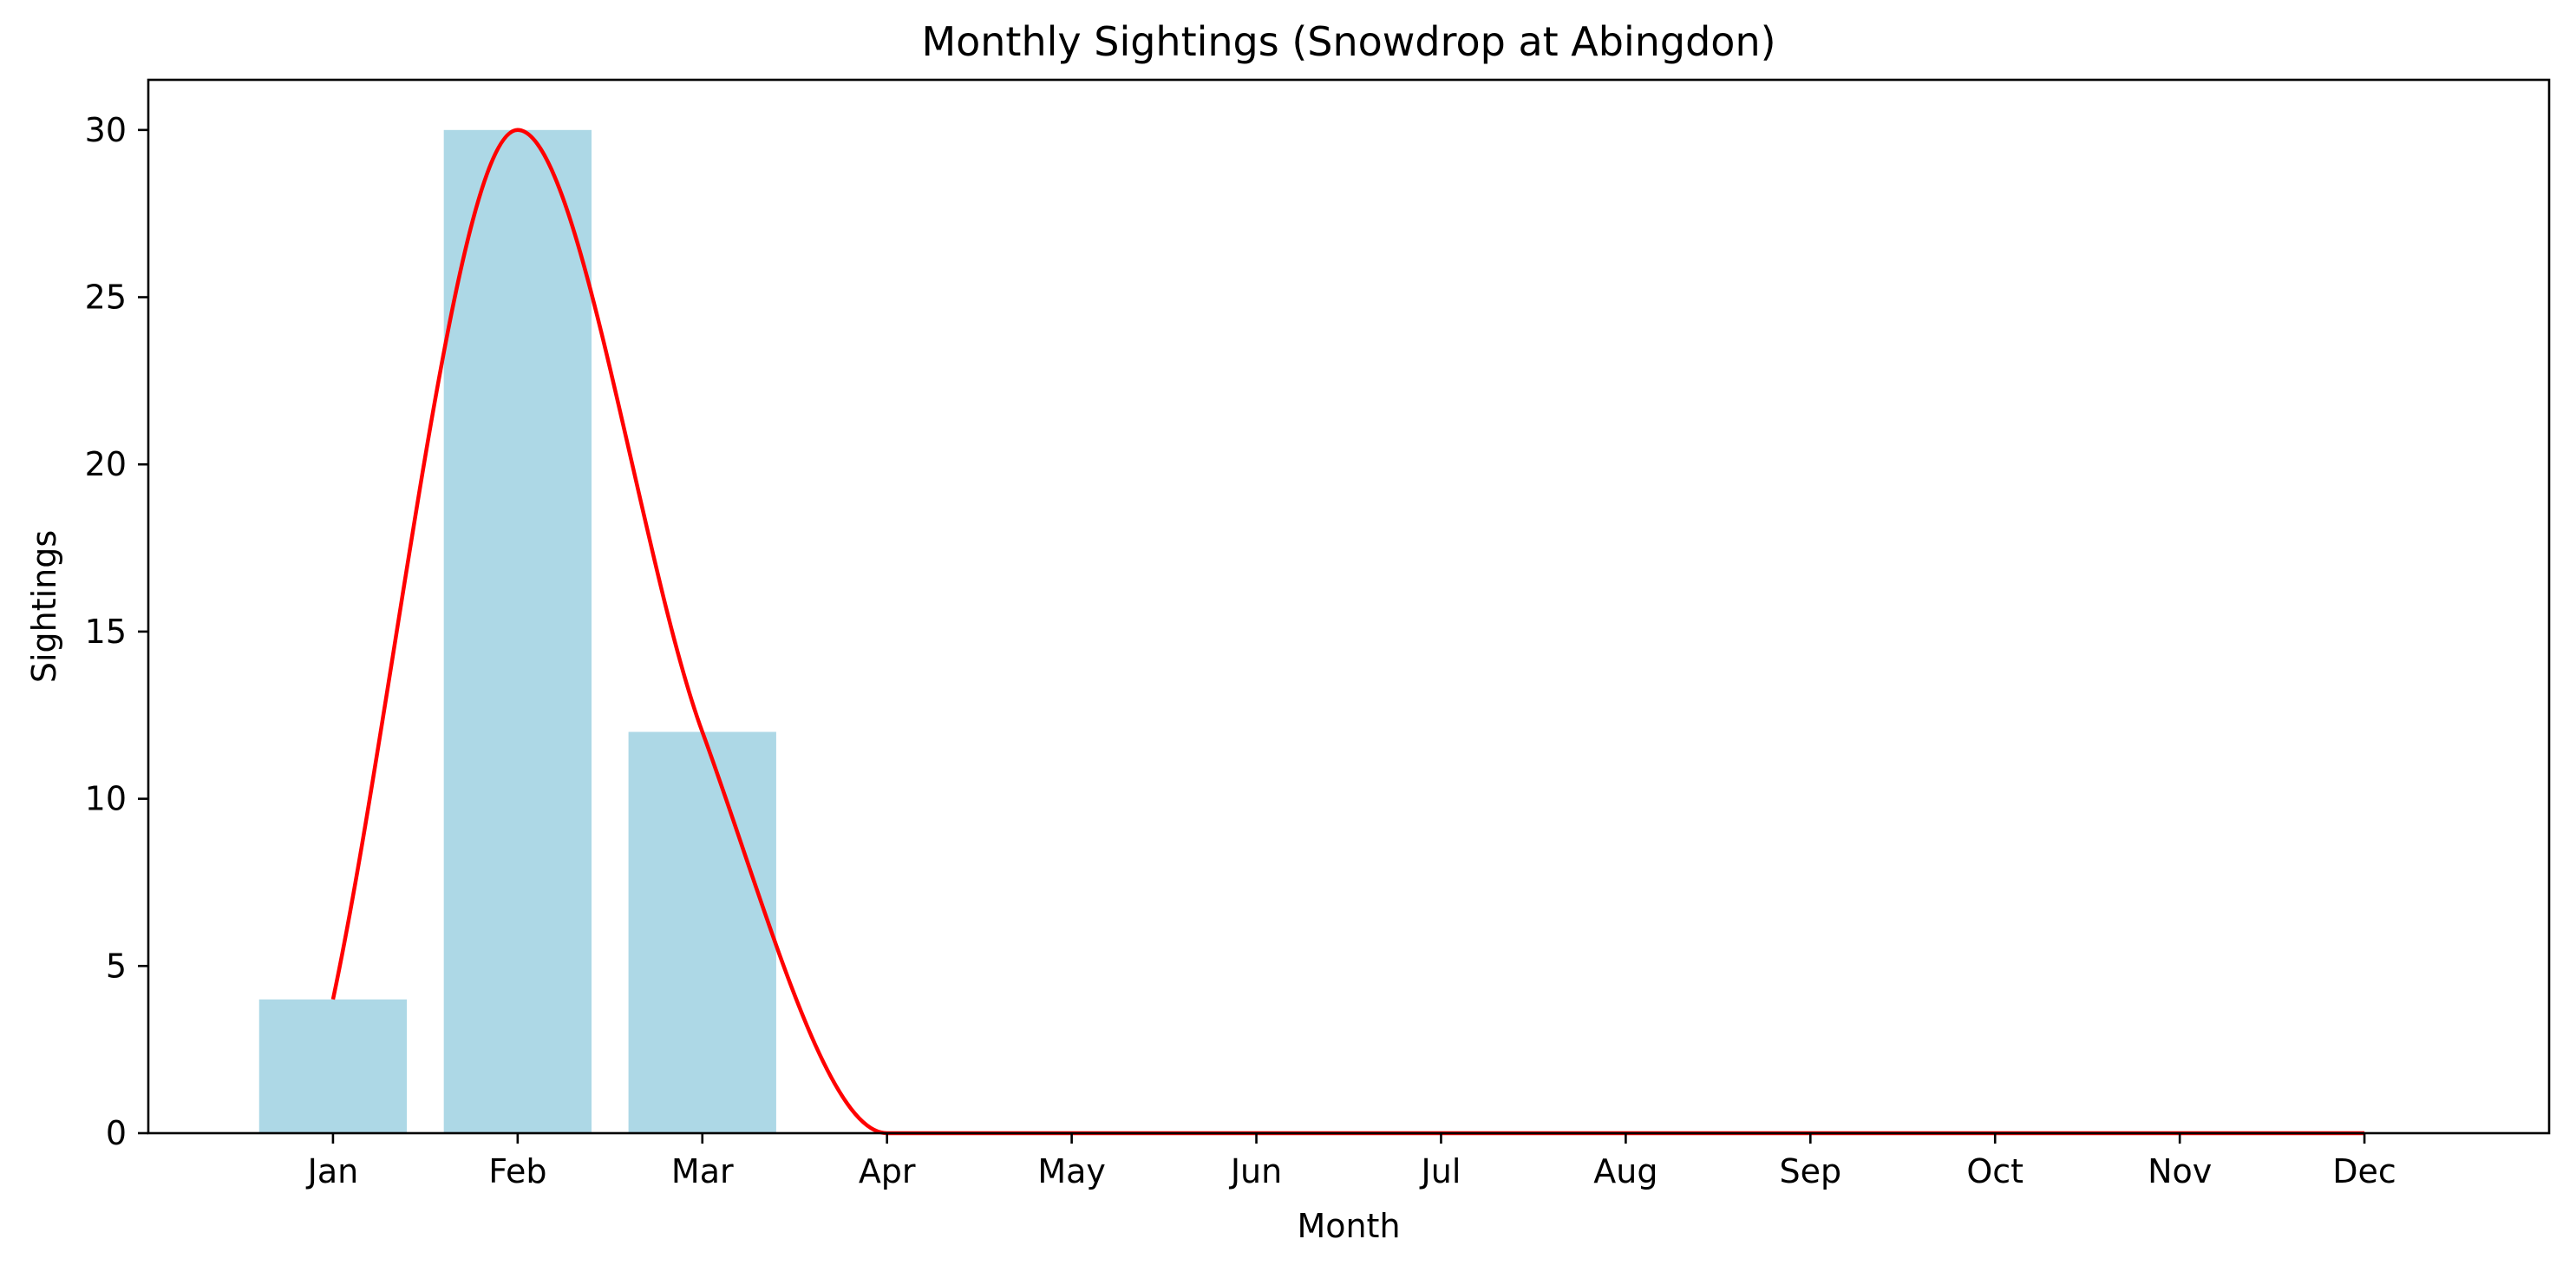  Describe the element at coordinates (702, 1171) in the screenshot. I see `x-tick-label-mar: Mar` at that location.